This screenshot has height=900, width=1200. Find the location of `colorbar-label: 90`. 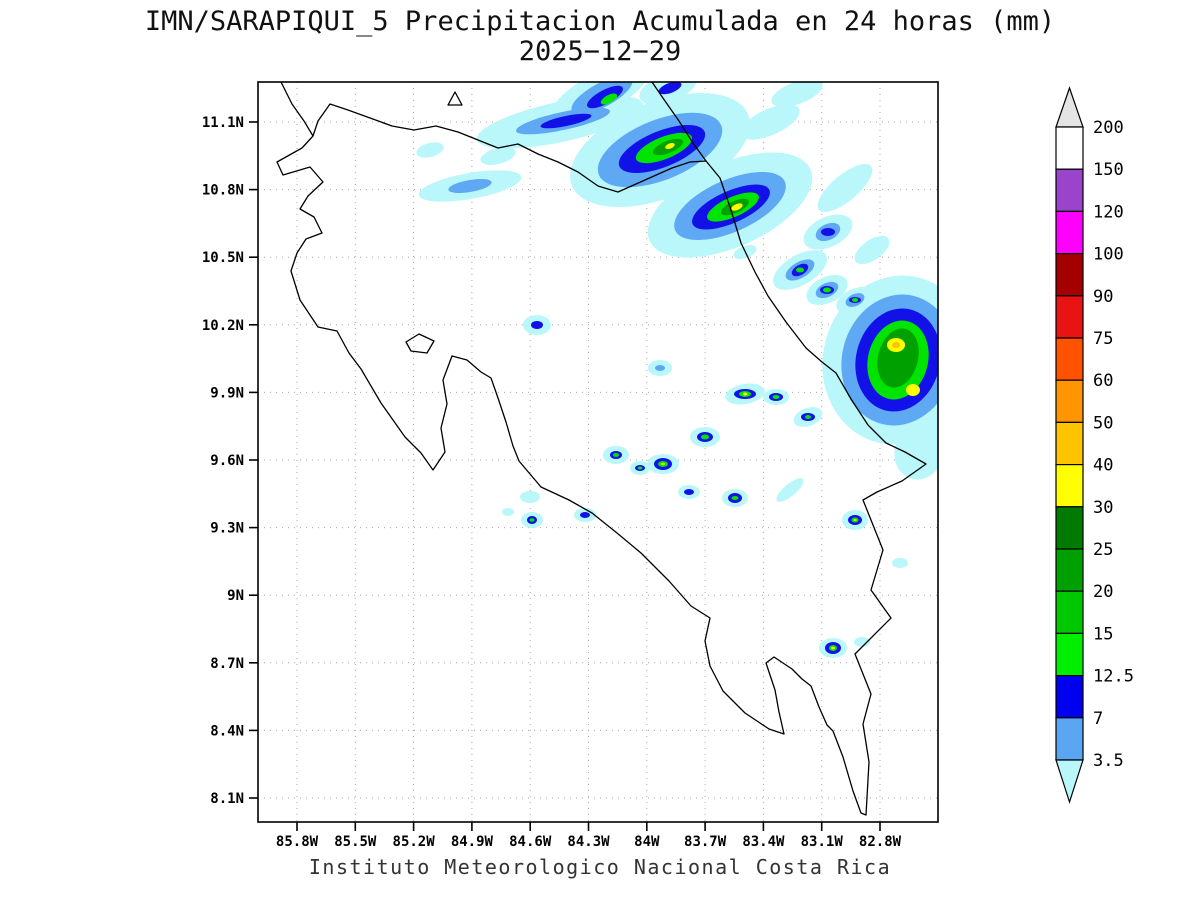

colorbar-label: 90 is located at coordinates (1103, 297).